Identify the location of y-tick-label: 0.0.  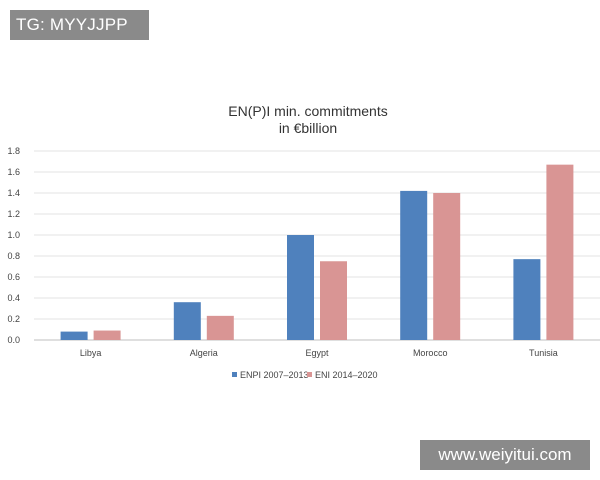
(13, 340).